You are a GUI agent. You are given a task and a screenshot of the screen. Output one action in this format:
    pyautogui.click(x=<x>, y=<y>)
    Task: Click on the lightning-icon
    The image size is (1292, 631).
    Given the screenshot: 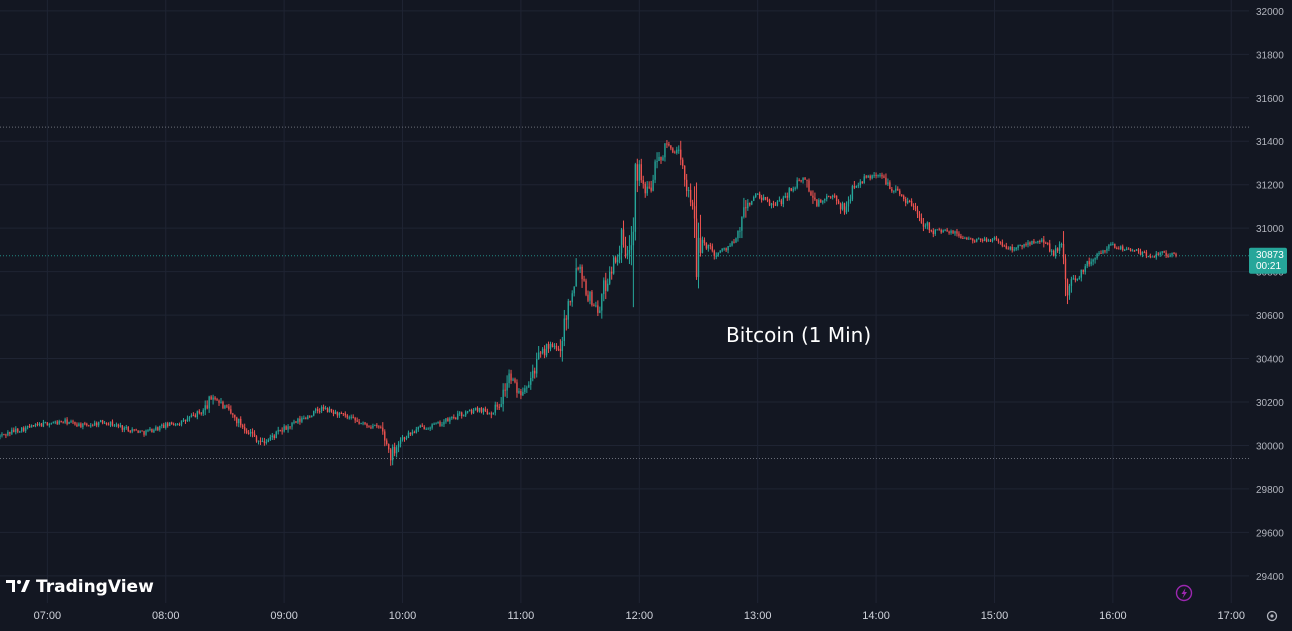 What is the action you would take?
    pyautogui.click(x=1184, y=593)
    